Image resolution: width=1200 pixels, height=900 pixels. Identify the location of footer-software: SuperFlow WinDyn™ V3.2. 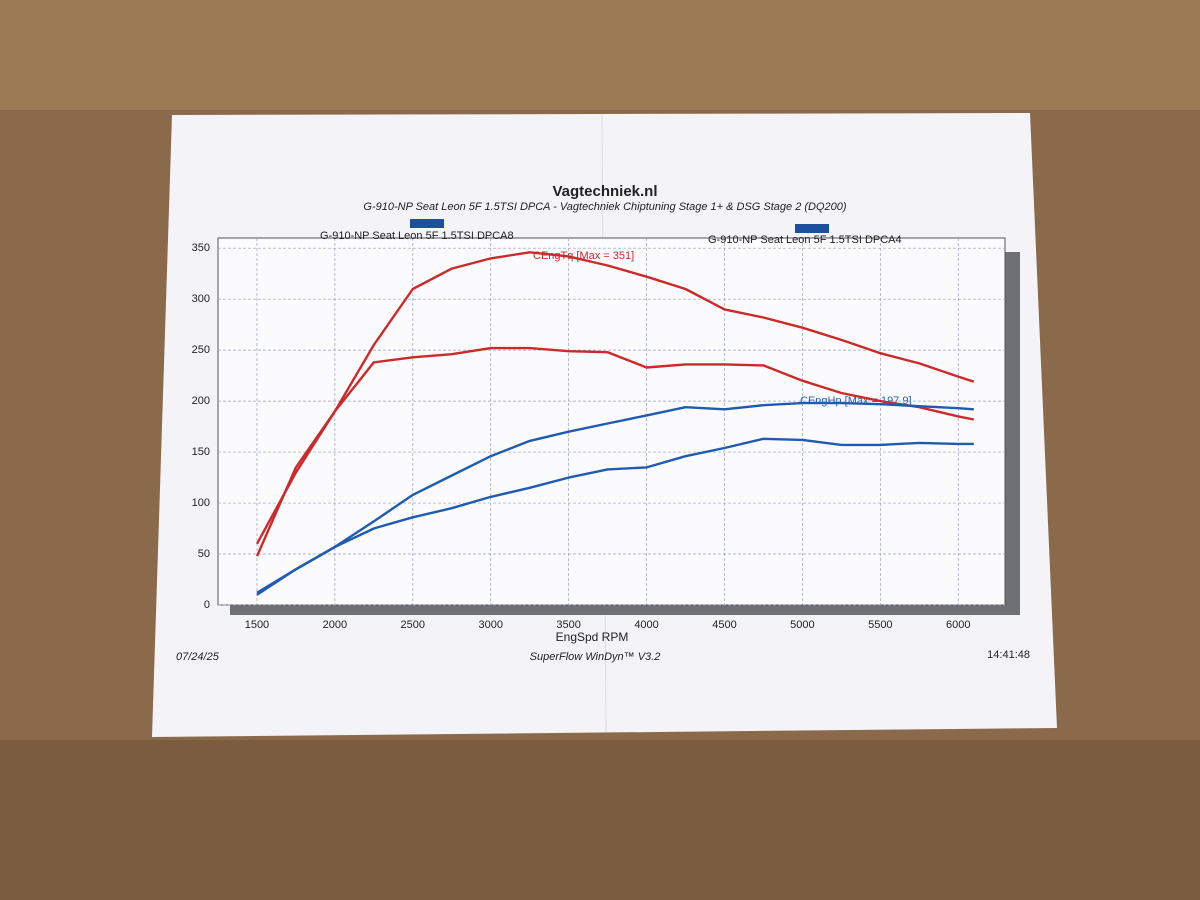
(595, 657).